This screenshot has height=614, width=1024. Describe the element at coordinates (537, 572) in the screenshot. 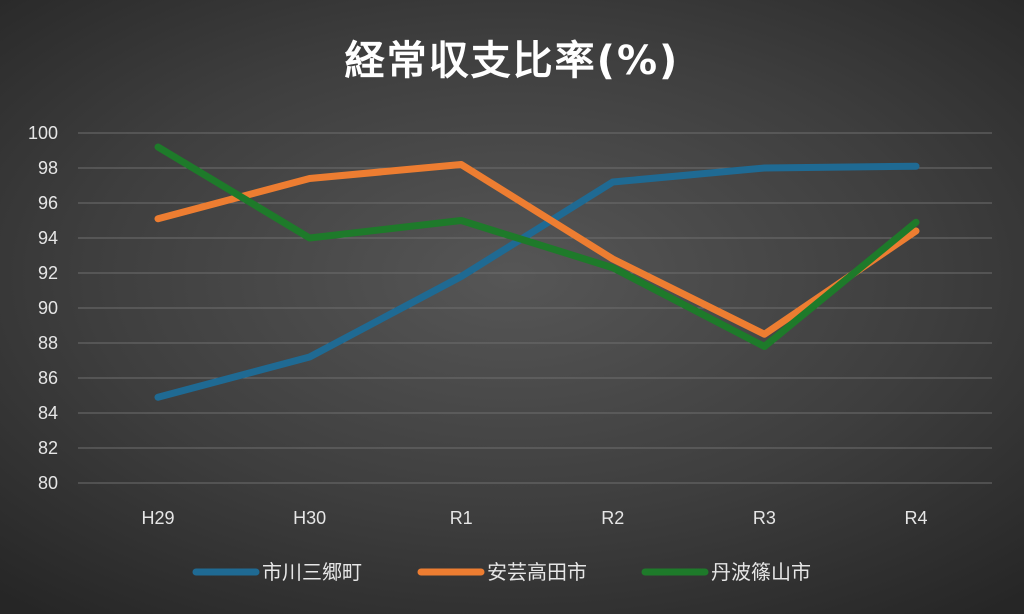

I see `legend-label-1: 安芸高田市` at that location.